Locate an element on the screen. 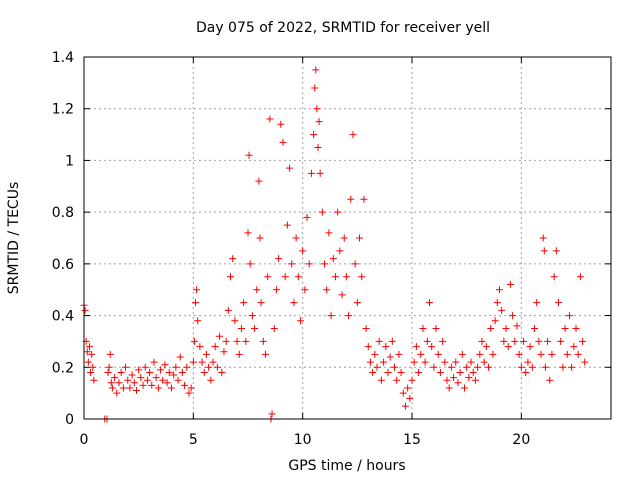  y-tick-label: 0 is located at coordinates (69, 420).